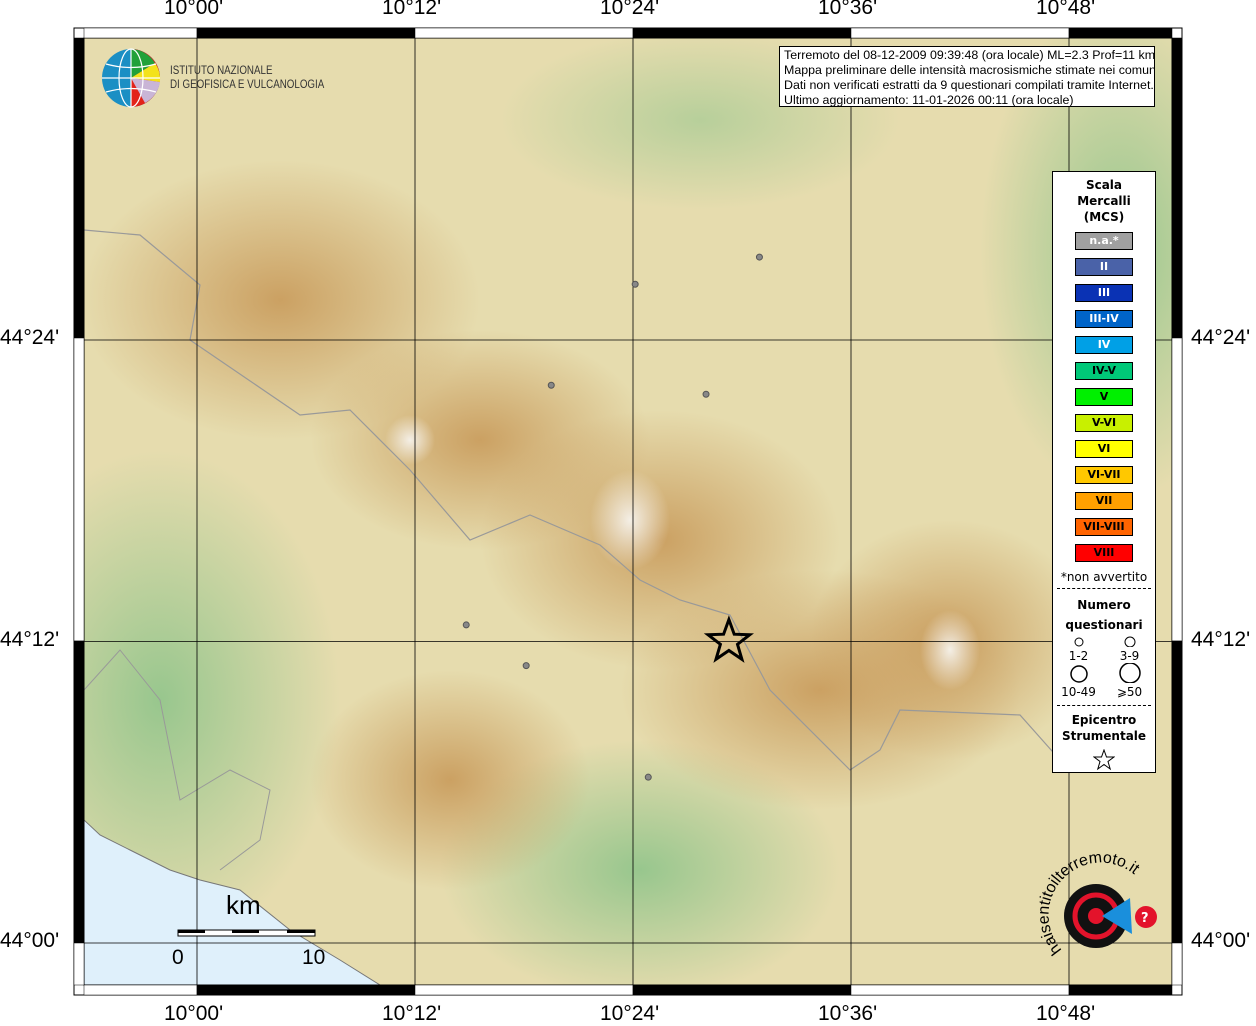  Describe the element at coordinates (1104, 759) in the screenshot. I see `star-icon` at that location.